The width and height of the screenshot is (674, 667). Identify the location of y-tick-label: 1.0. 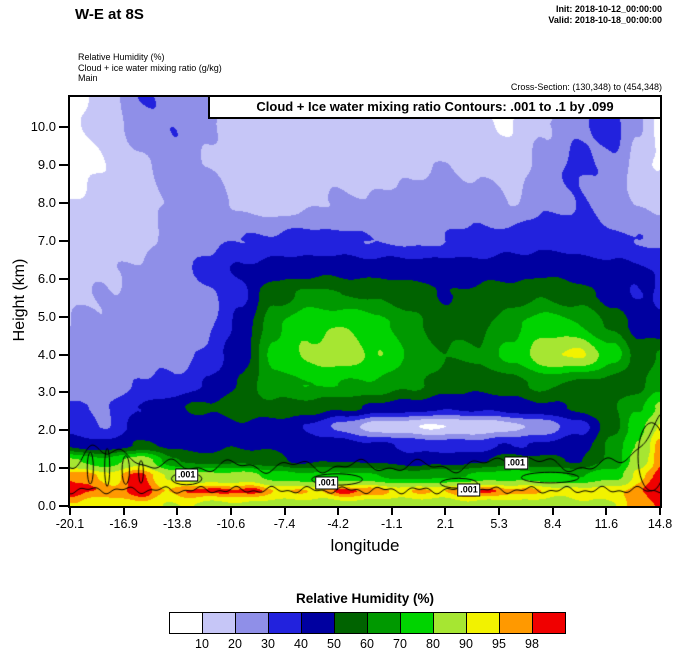
(46, 468).